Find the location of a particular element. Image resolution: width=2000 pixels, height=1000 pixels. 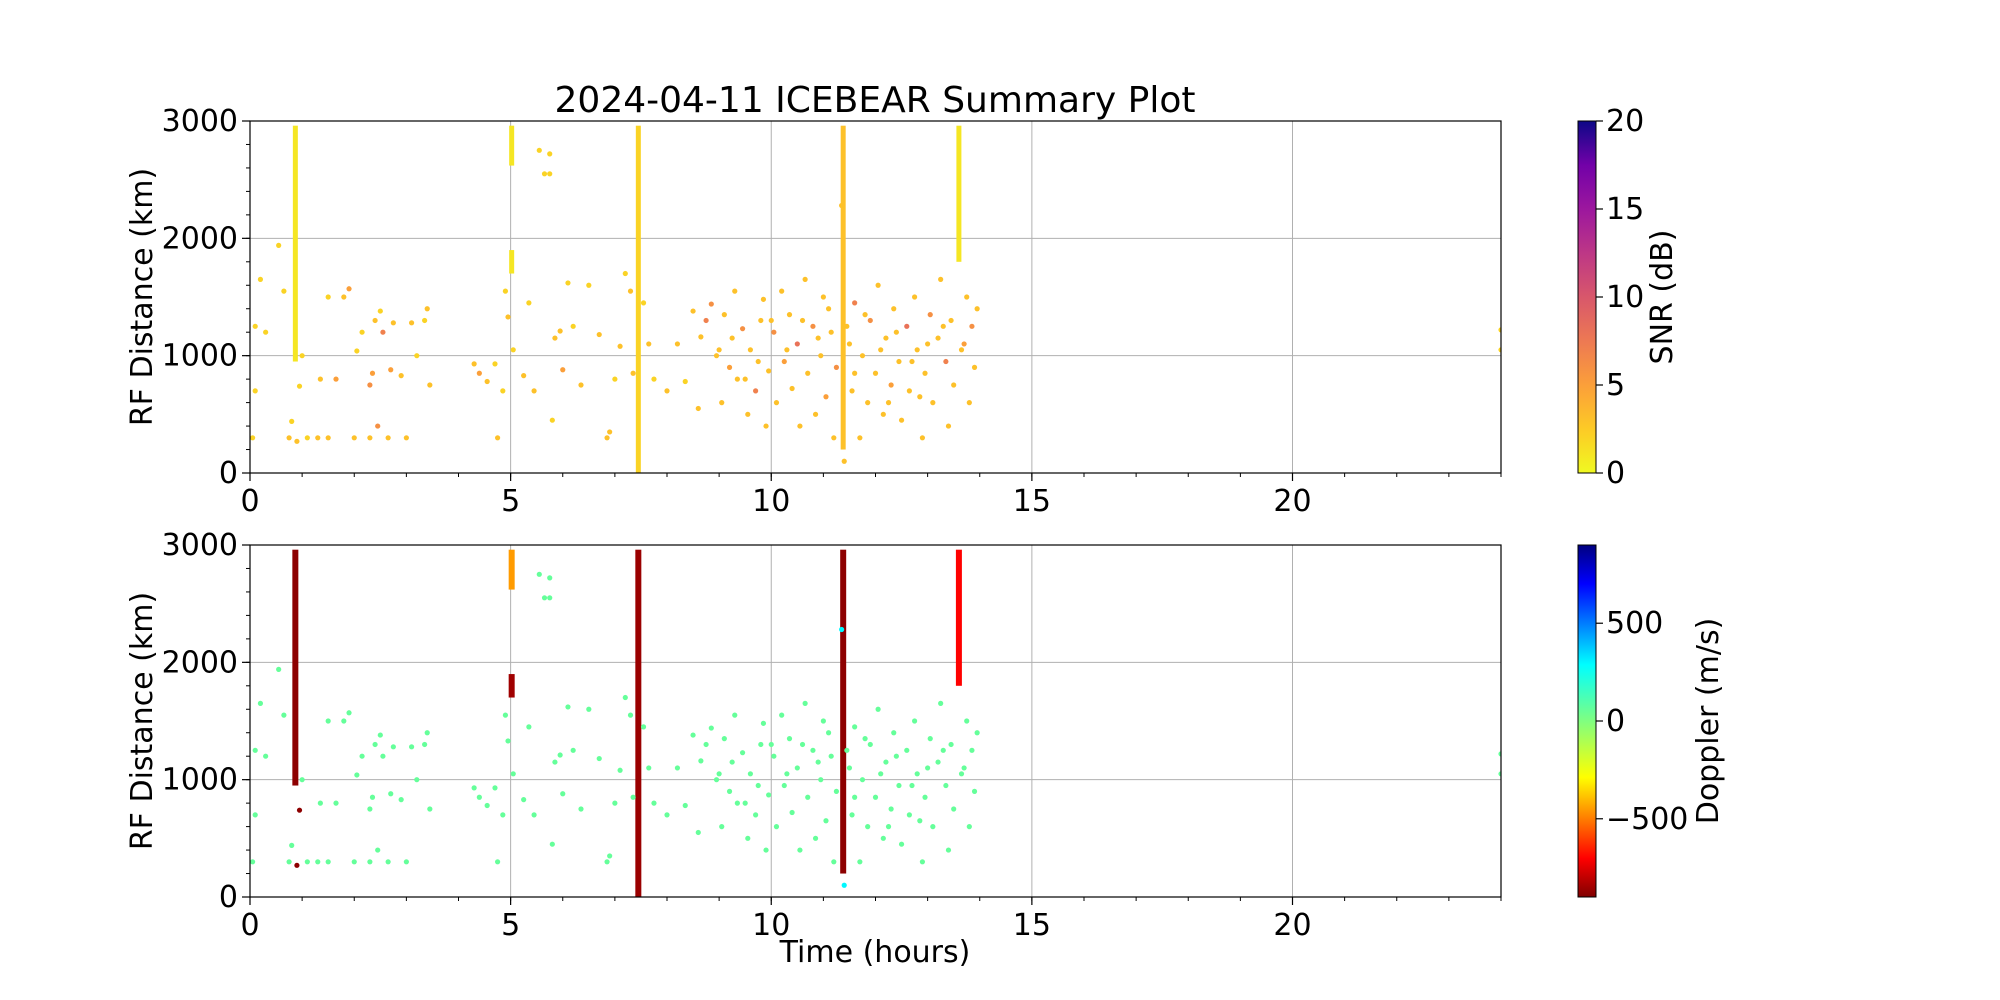

doppler-colorbar-tick-label: 500 is located at coordinates (1634, 623).